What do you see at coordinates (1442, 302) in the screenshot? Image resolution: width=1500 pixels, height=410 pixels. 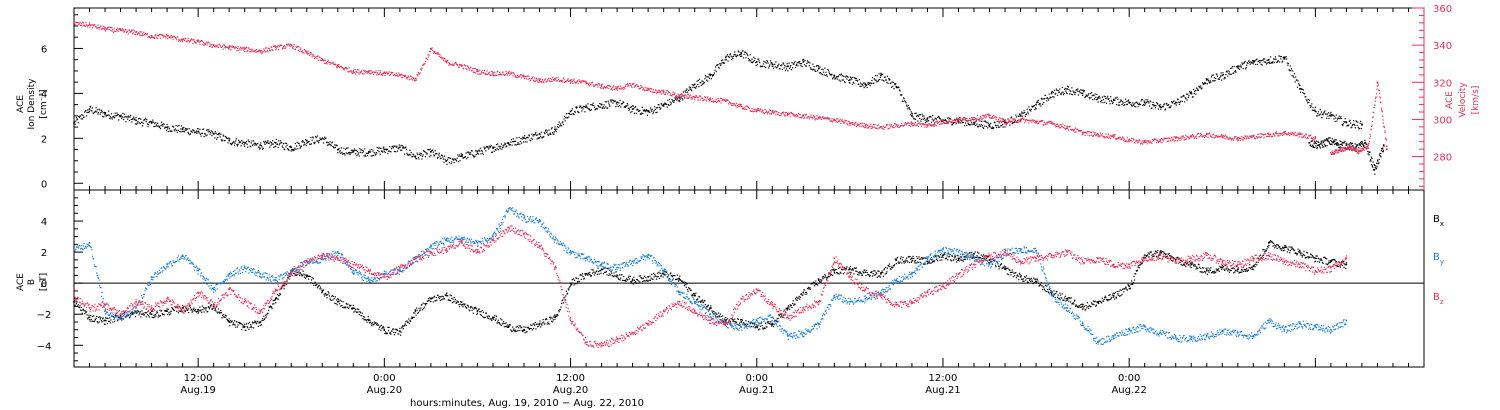 I see `legend-entry-subscript: z` at bounding box center [1442, 302].